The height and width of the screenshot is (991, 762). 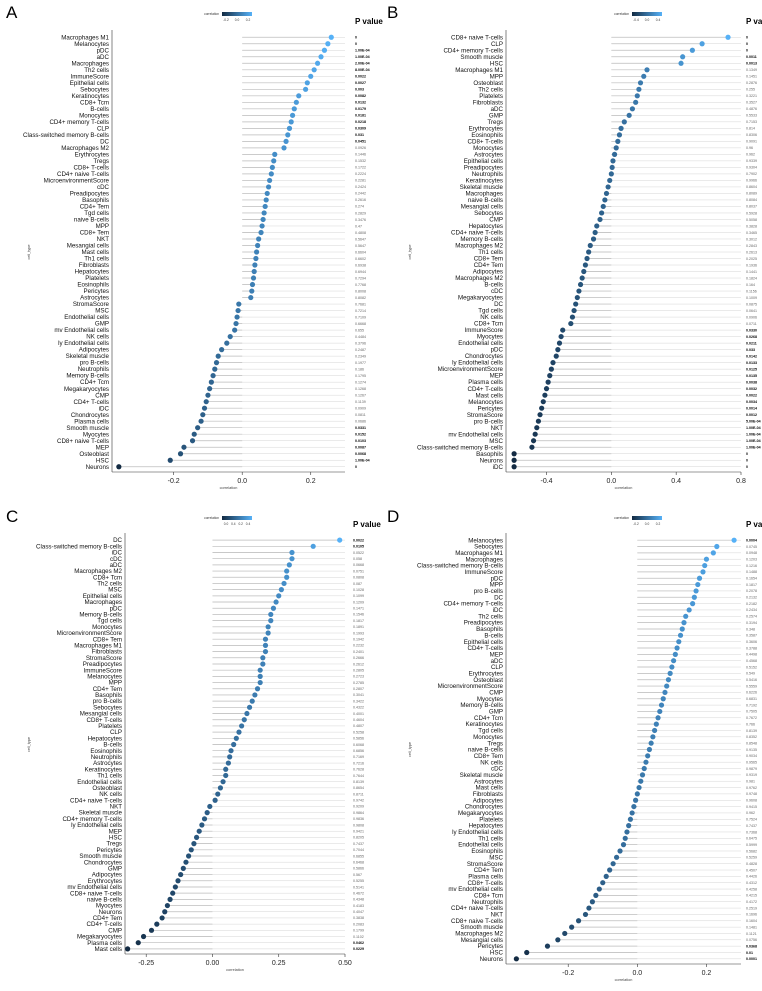 What do you see at coordinates (488, 781) in the screenshot?
I see `cell-type-label: Astrocytes` at bounding box center [488, 781].